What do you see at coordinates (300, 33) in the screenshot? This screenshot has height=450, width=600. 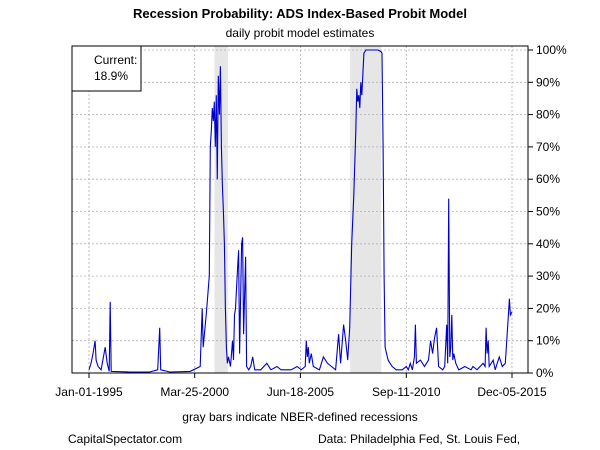 I see `chart-subtitle: daily probit model estimates` at bounding box center [300, 33].